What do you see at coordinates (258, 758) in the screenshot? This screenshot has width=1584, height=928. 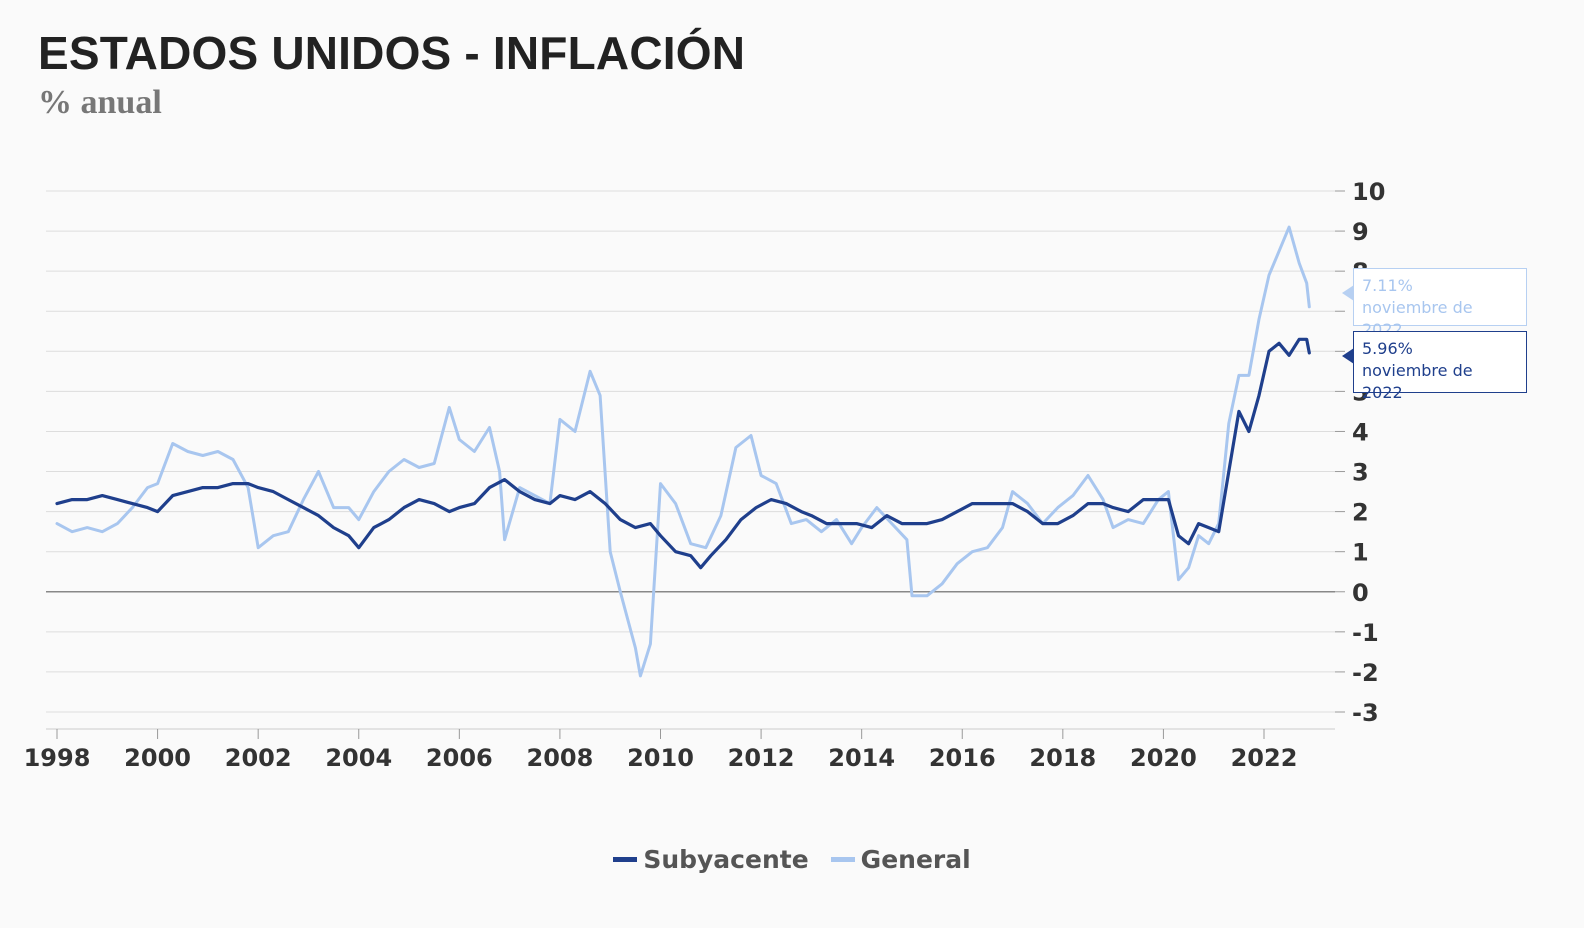 I see `x-tick-label: 2002` at bounding box center [258, 758].